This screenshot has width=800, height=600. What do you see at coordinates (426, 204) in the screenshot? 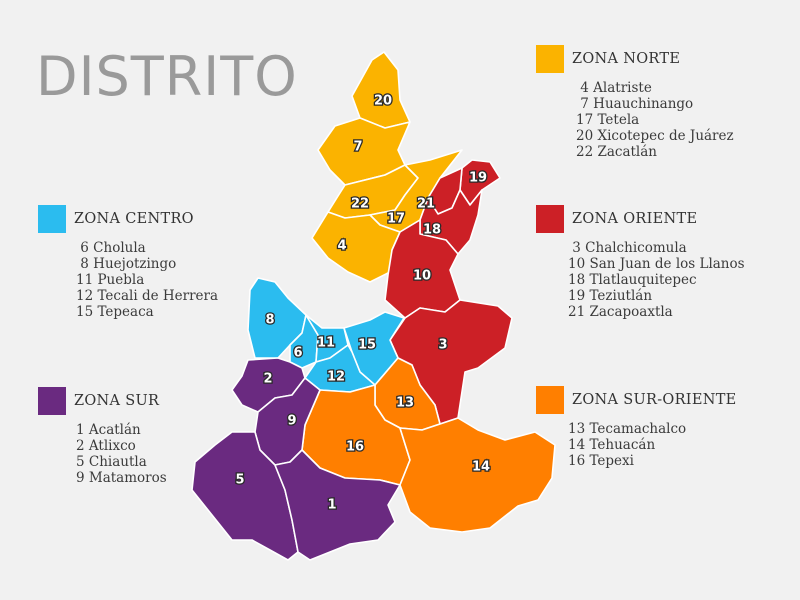
I see `map-label-21: 21` at bounding box center [426, 204].